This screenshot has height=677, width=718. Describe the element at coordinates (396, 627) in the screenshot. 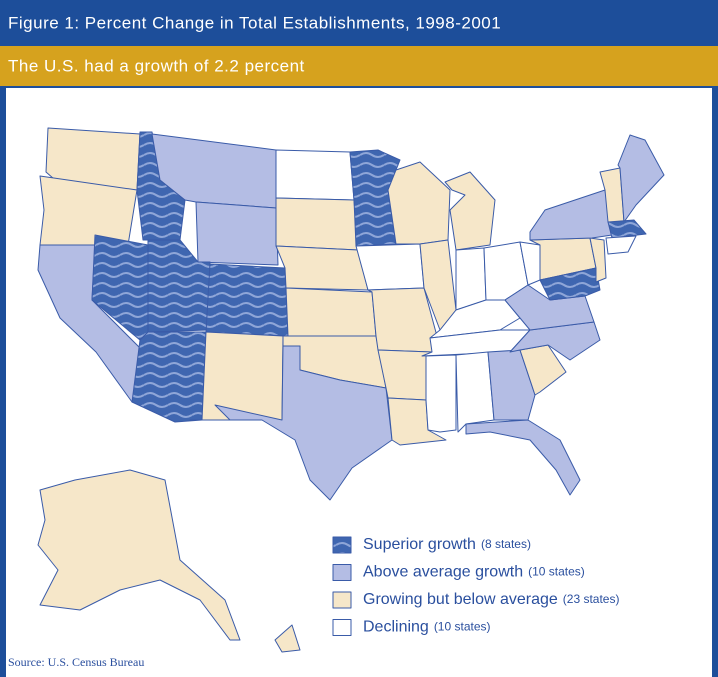

I see `legend-text: Declining` at that location.